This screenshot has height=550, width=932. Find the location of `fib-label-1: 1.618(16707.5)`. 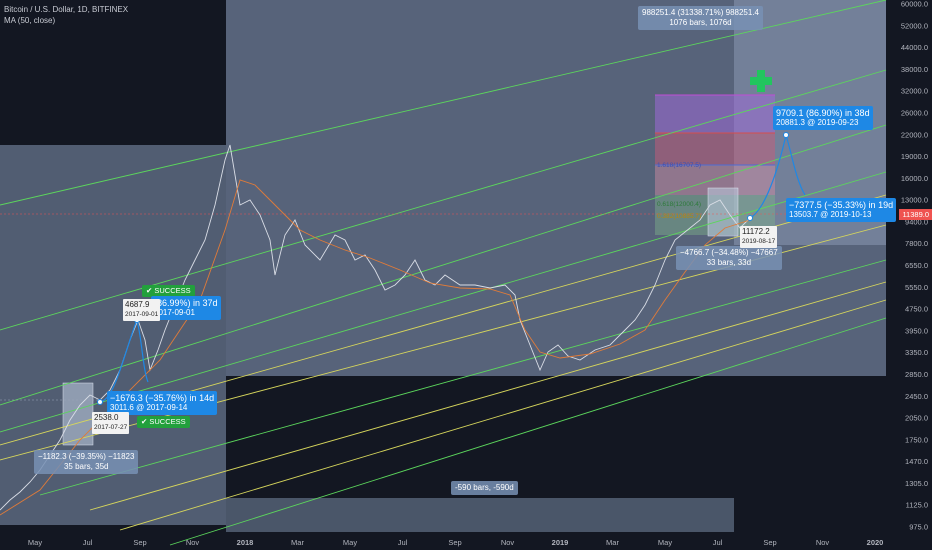

fib-label-1: 1.618(16707.5) is located at coordinates (679, 165).